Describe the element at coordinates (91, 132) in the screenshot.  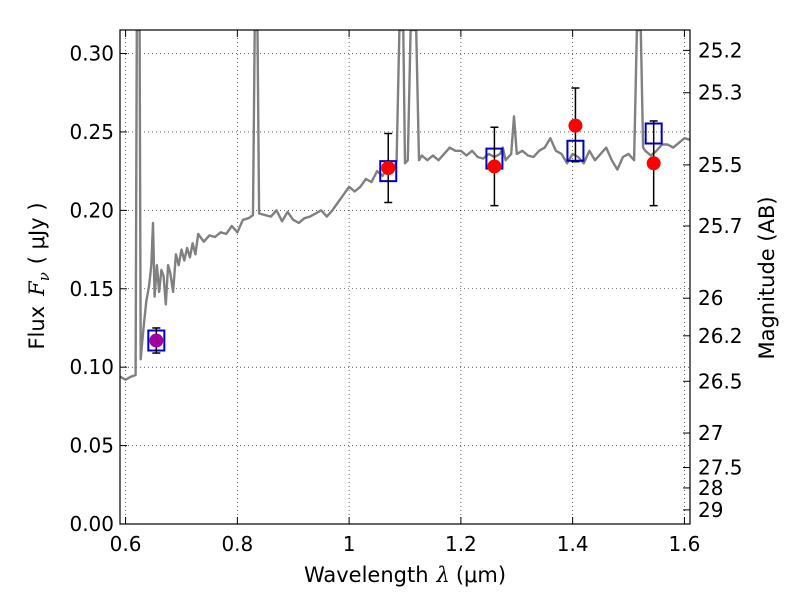
I see `y-tick-label: 0.25` at that location.